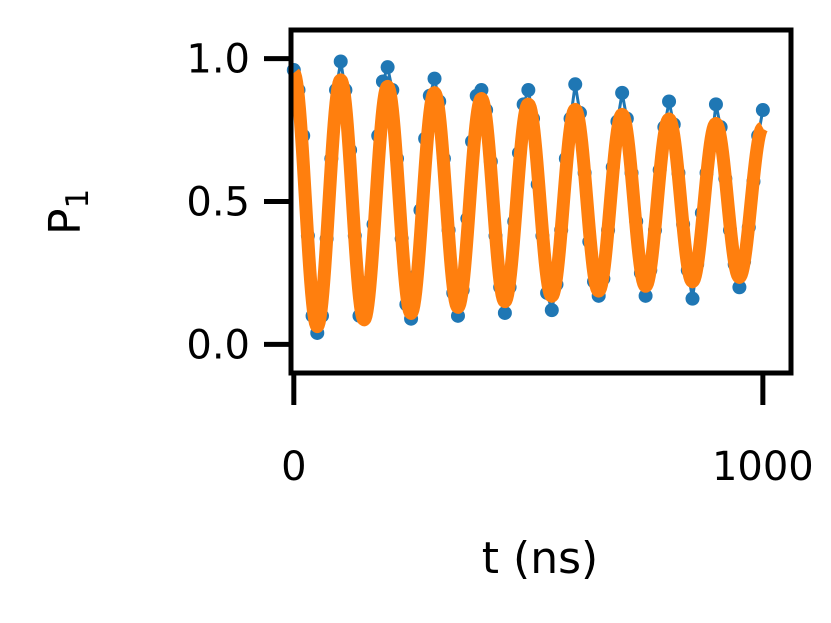  Describe the element at coordinates (78, 199) in the screenshot. I see `y-axis-label-subscript: 1` at that location.